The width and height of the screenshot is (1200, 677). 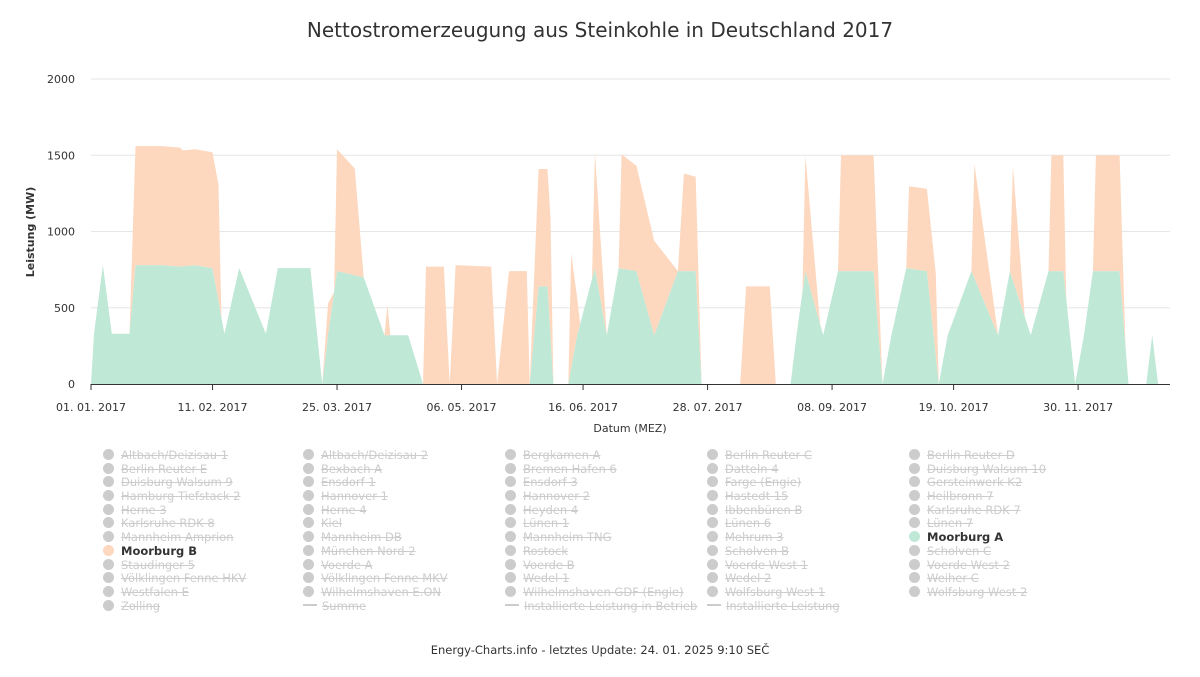 I want to click on legend-item-label: Wilhelmshaven GDF (Engie), so click(x=603, y=591).